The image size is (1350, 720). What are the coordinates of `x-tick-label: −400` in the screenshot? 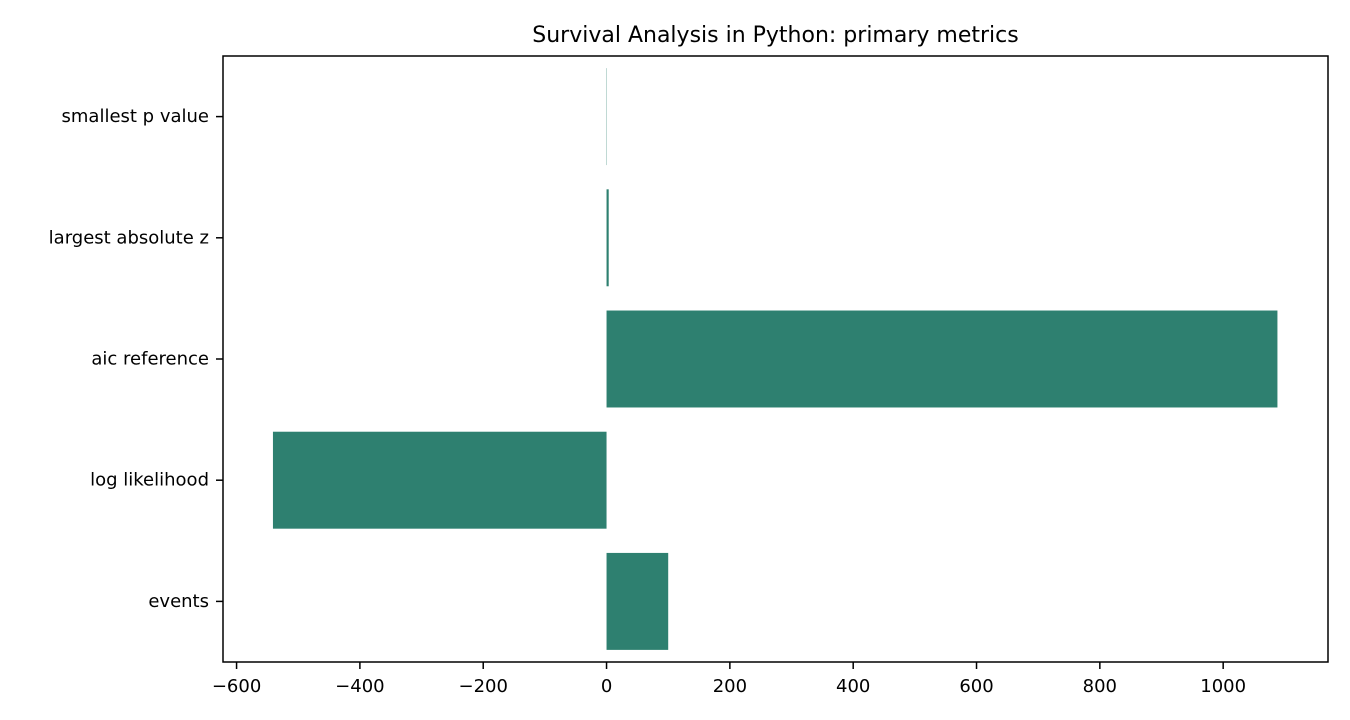 It's located at (359, 686).